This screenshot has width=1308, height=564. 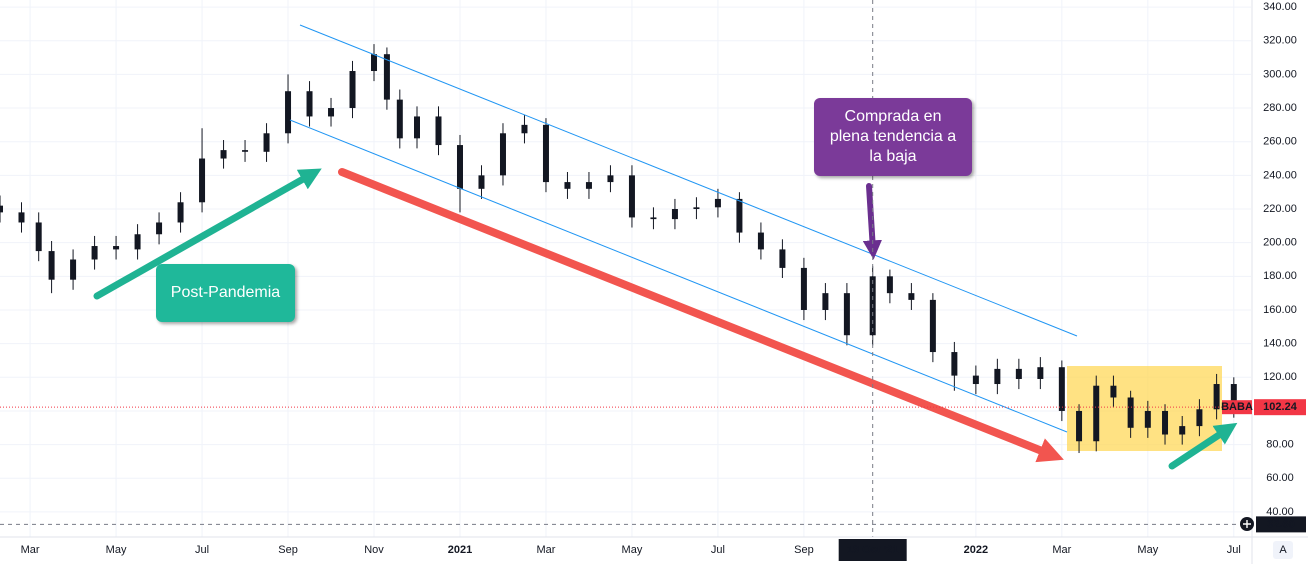 I want to click on arrow-entry, so click(x=872, y=221).